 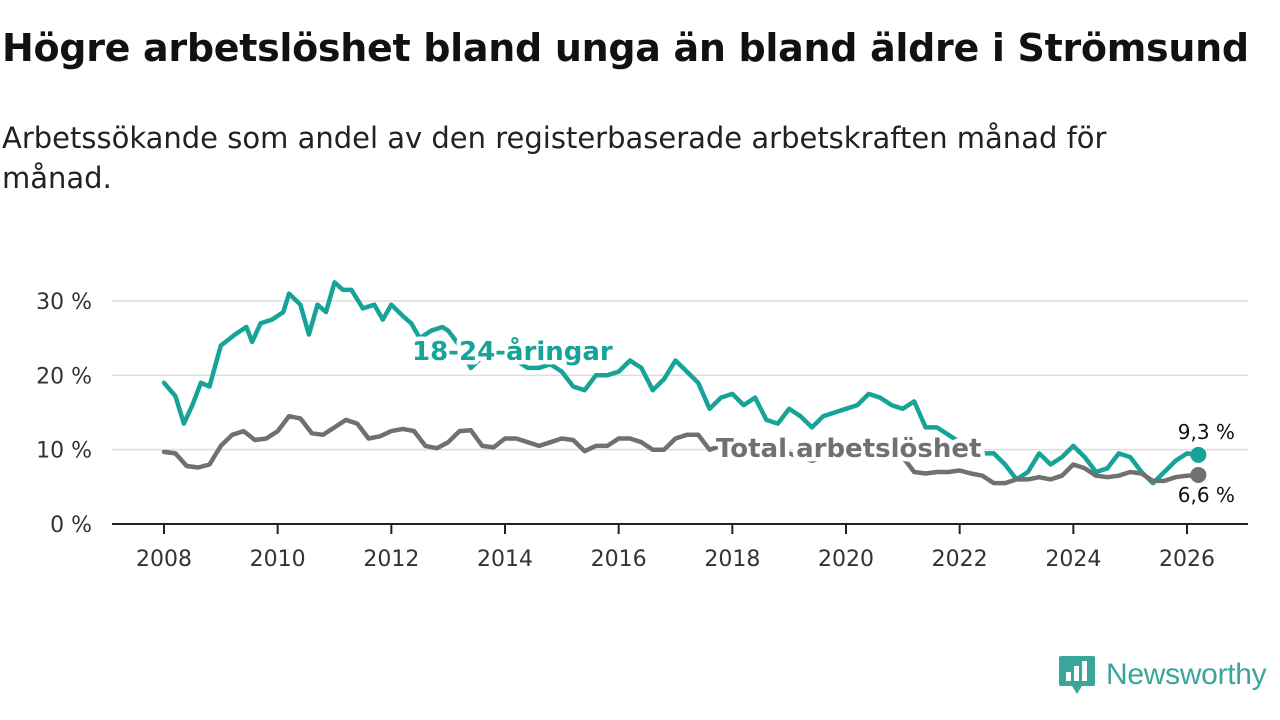 I want to click on total-end-label: 6,6 %, so click(x=1206, y=495).